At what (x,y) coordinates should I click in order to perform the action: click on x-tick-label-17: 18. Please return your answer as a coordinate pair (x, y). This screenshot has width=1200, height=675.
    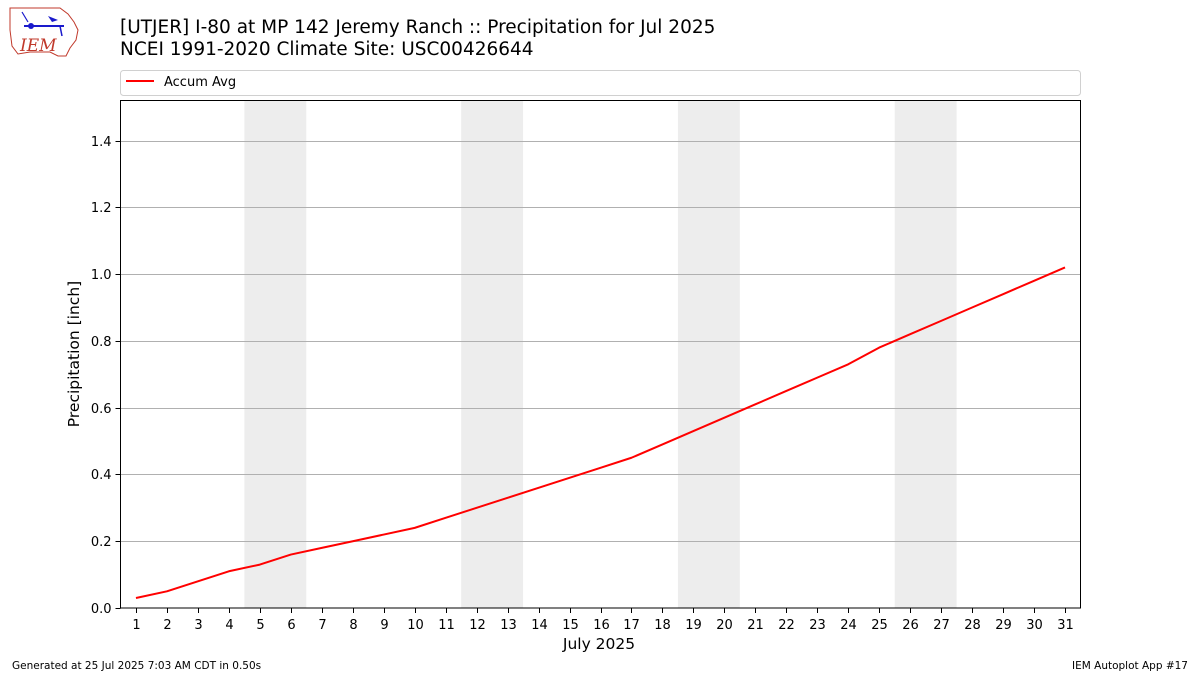
    Looking at the image, I should click on (662, 625).